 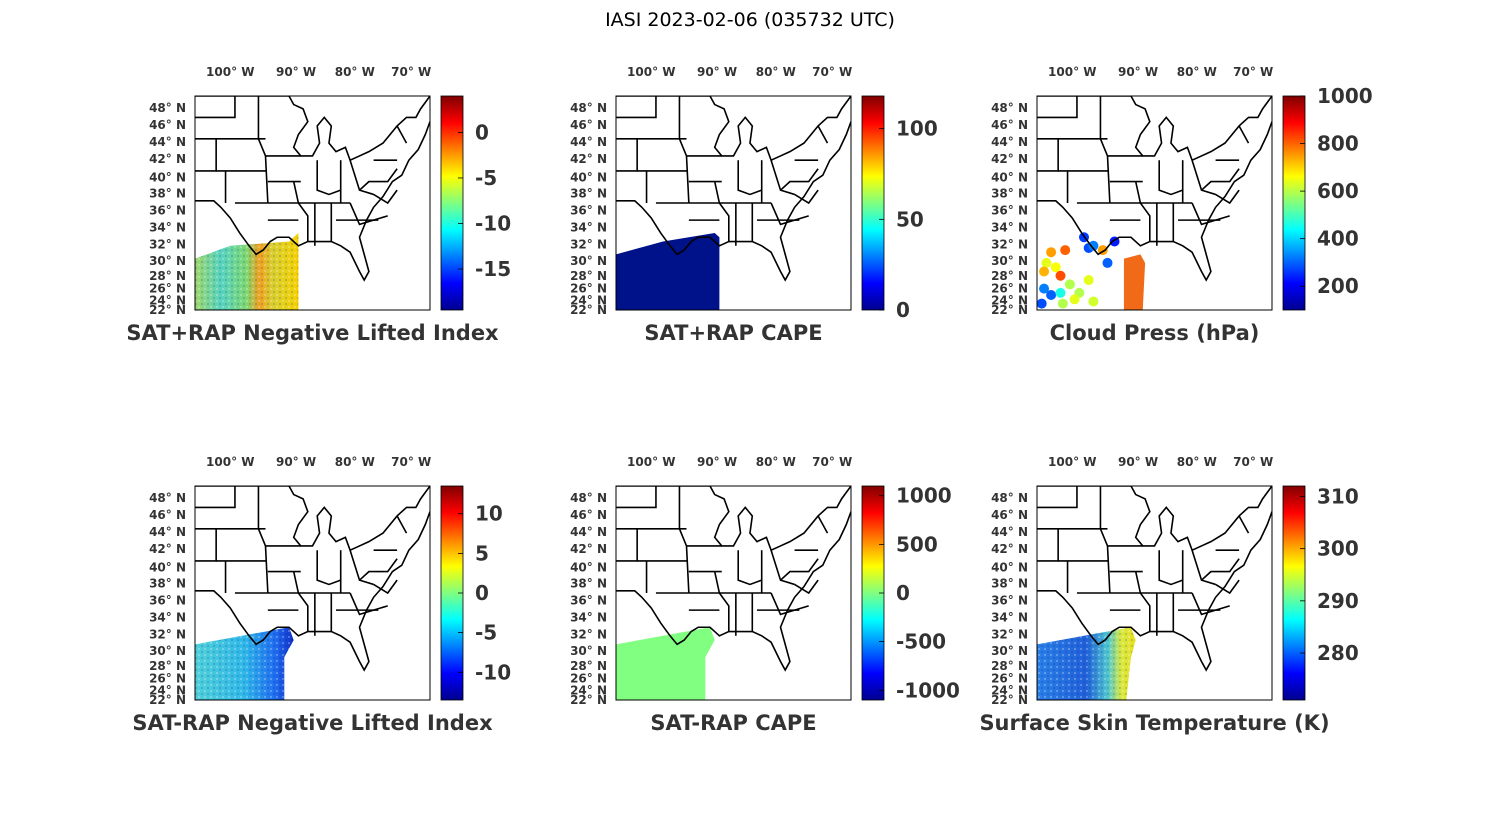 What do you see at coordinates (1338, 144) in the screenshot?
I see `colorbar-tick-label: 800` at bounding box center [1338, 144].